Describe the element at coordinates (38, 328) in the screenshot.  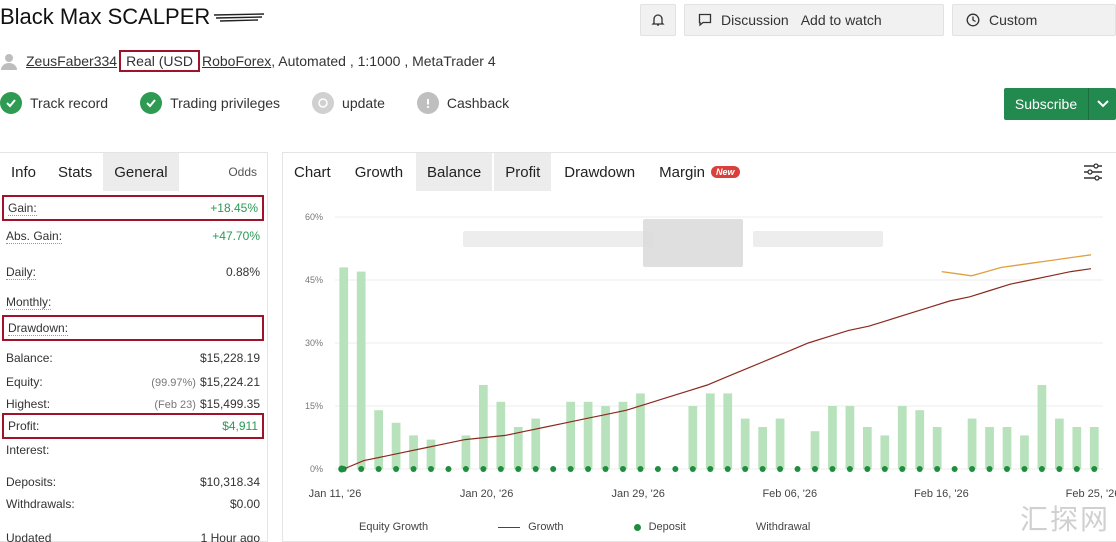
I see `stat-label: Drawdown:` at that location.